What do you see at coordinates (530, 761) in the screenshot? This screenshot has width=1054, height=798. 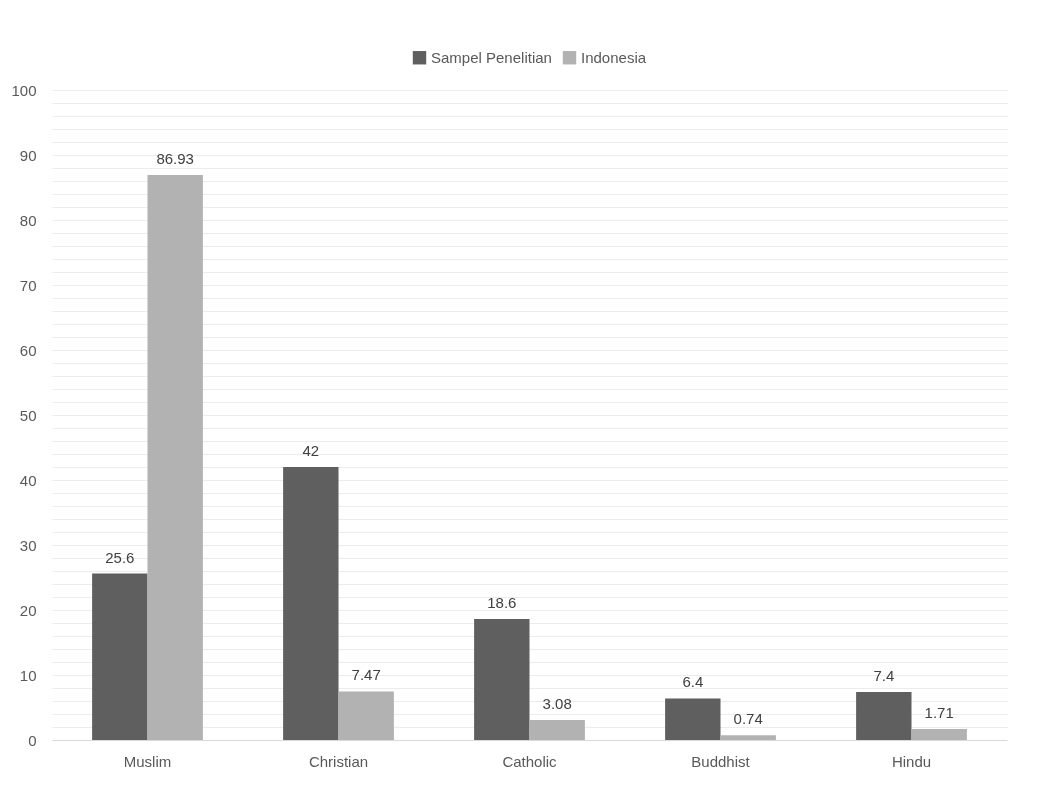 I see `x-tick-label: Catholic` at bounding box center [530, 761].